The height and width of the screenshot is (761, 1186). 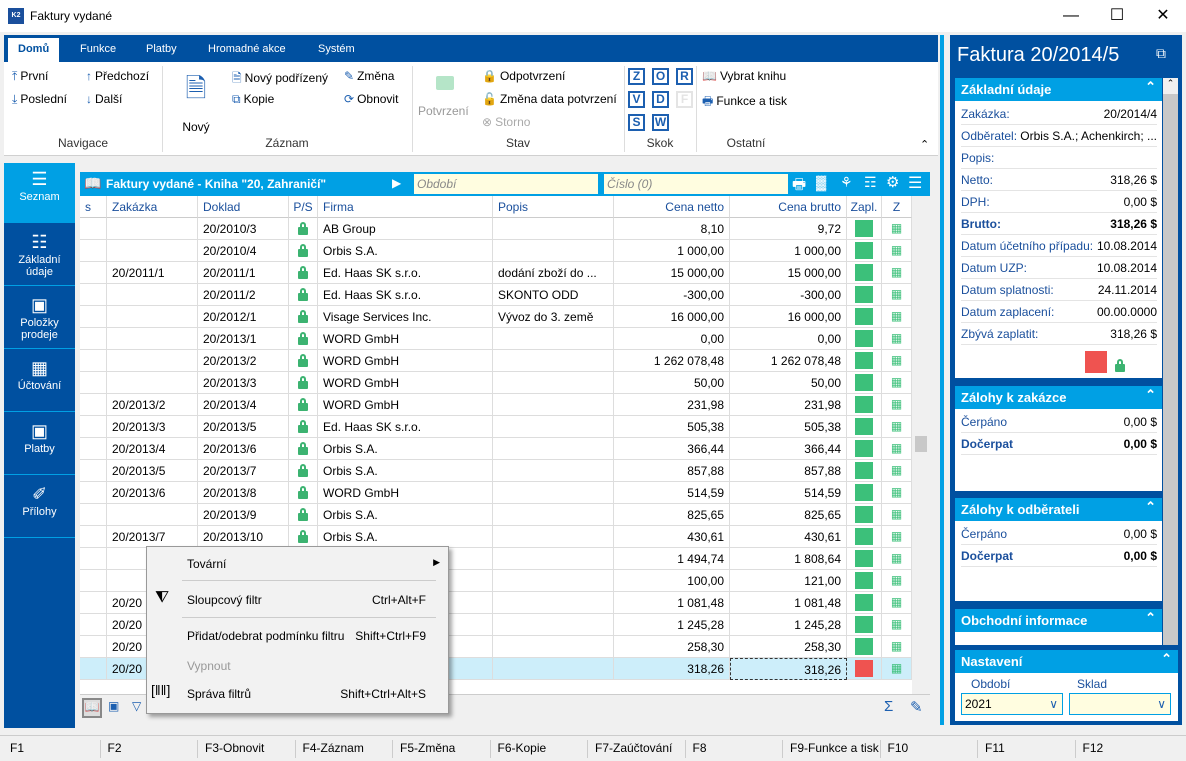 I want to click on storno-button: ⊗ Storno, so click(x=506, y=122).